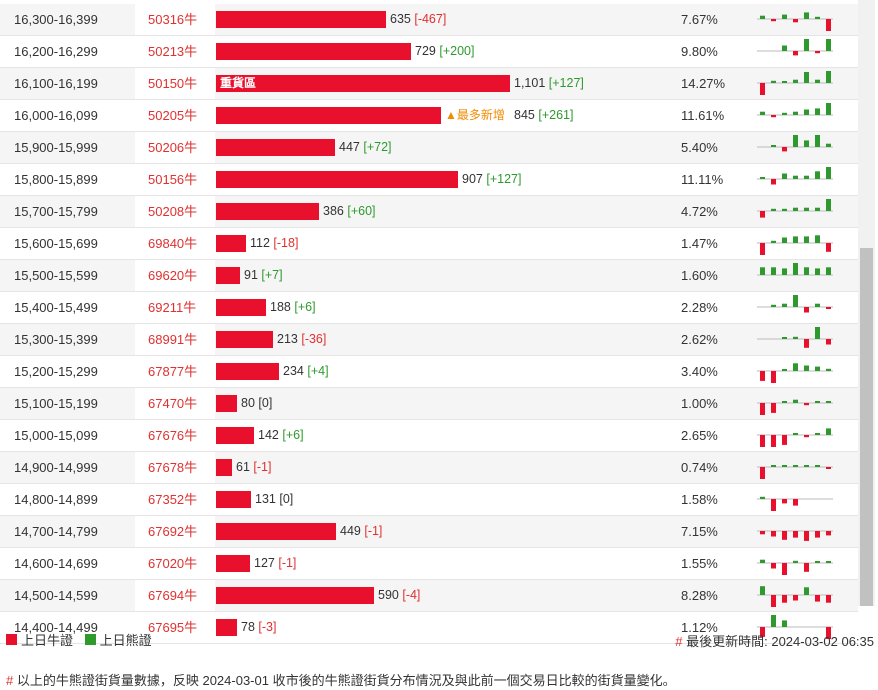 This screenshot has height=690, width=878. I want to click on percentage: 0.74%, so click(699, 467).